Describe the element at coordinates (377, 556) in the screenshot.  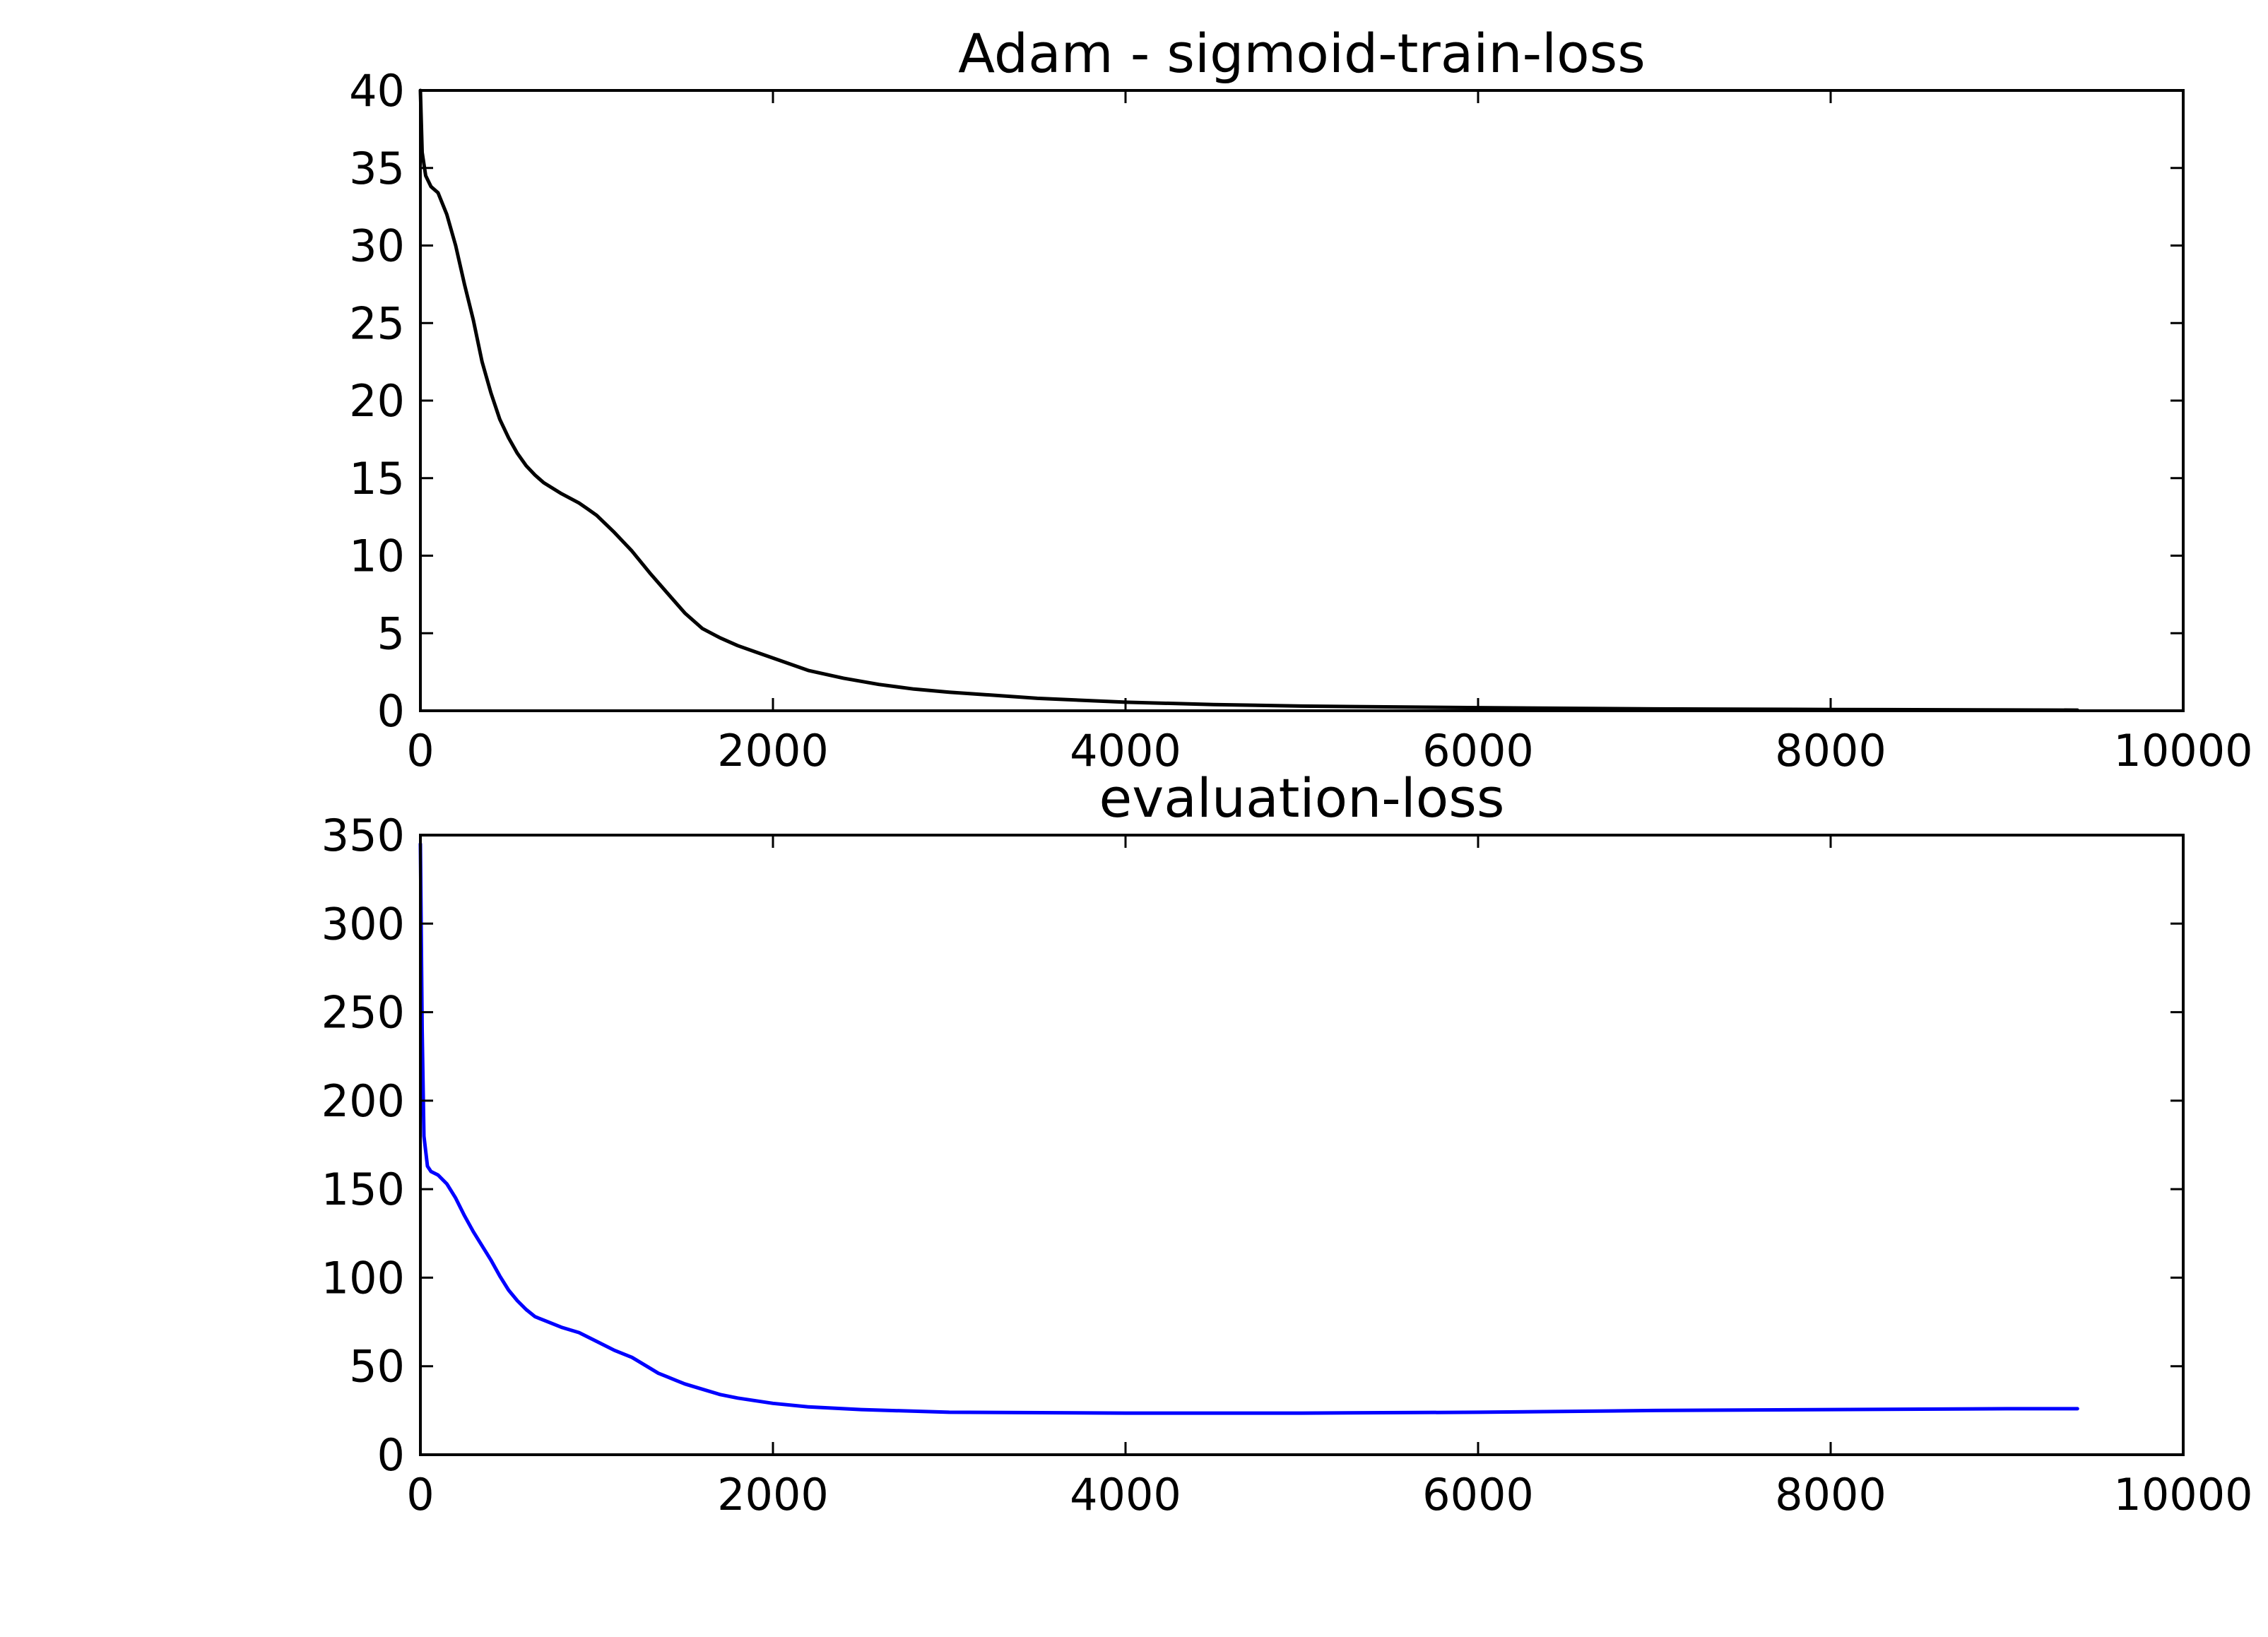
I see `y-tick-label: 10` at that location.